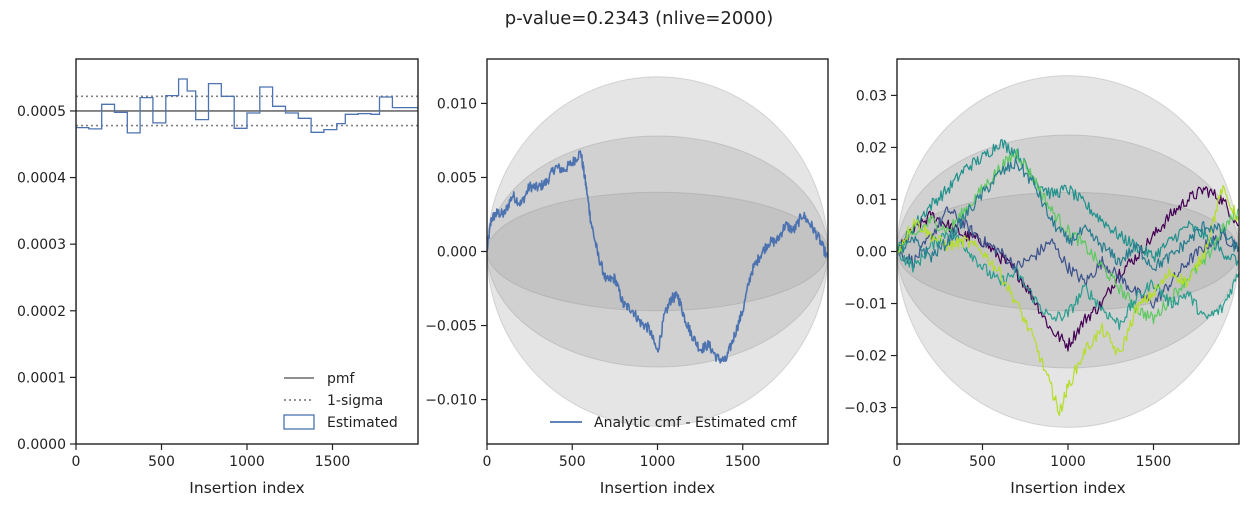 The width and height of the screenshot is (1248, 506). I want to click on y-tick-label: −0.03, so click(865, 409).